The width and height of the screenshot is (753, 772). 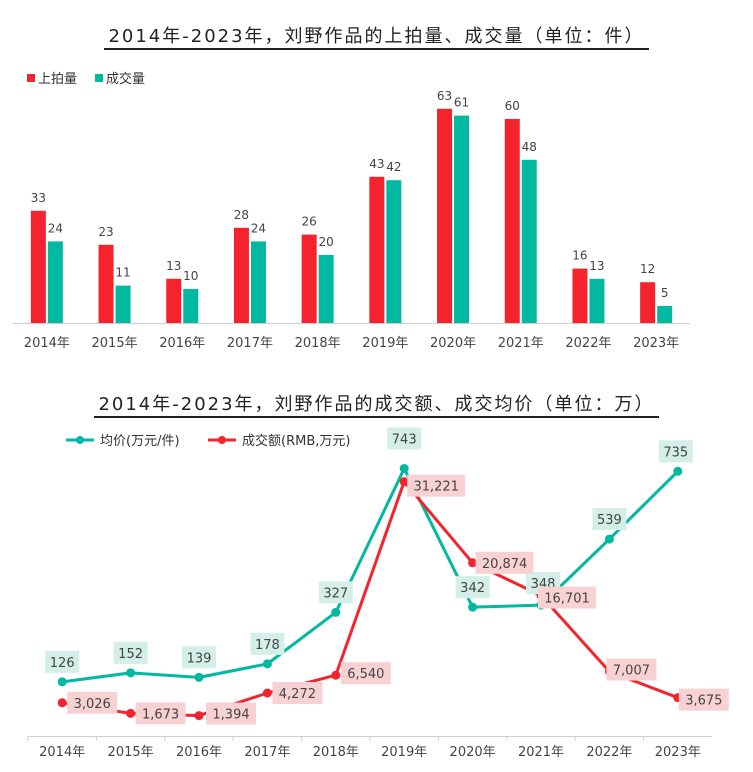 I want to click on data-label-bg-2-2020年, so click(x=504, y=562).